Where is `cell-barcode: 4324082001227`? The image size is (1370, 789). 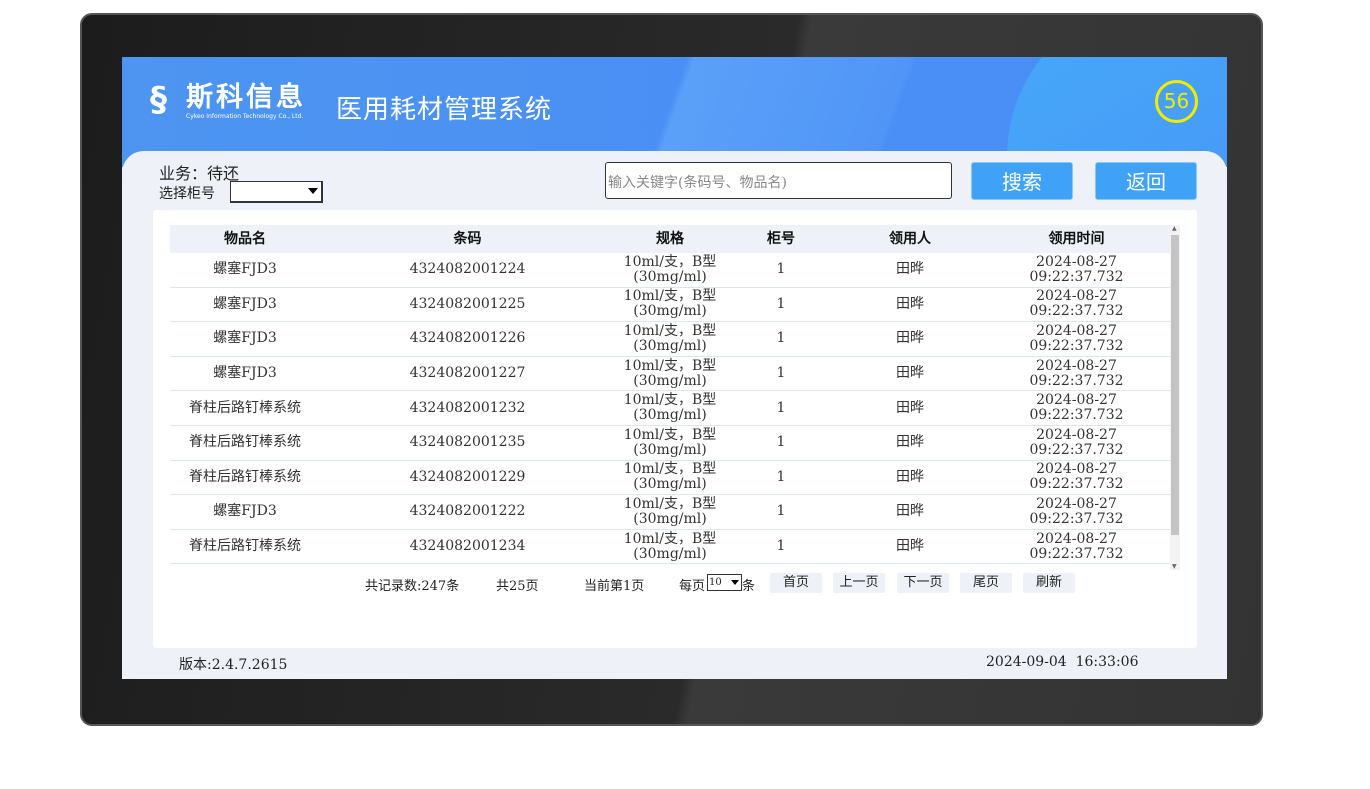 cell-barcode: 4324082001227 is located at coordinates (467, 373).